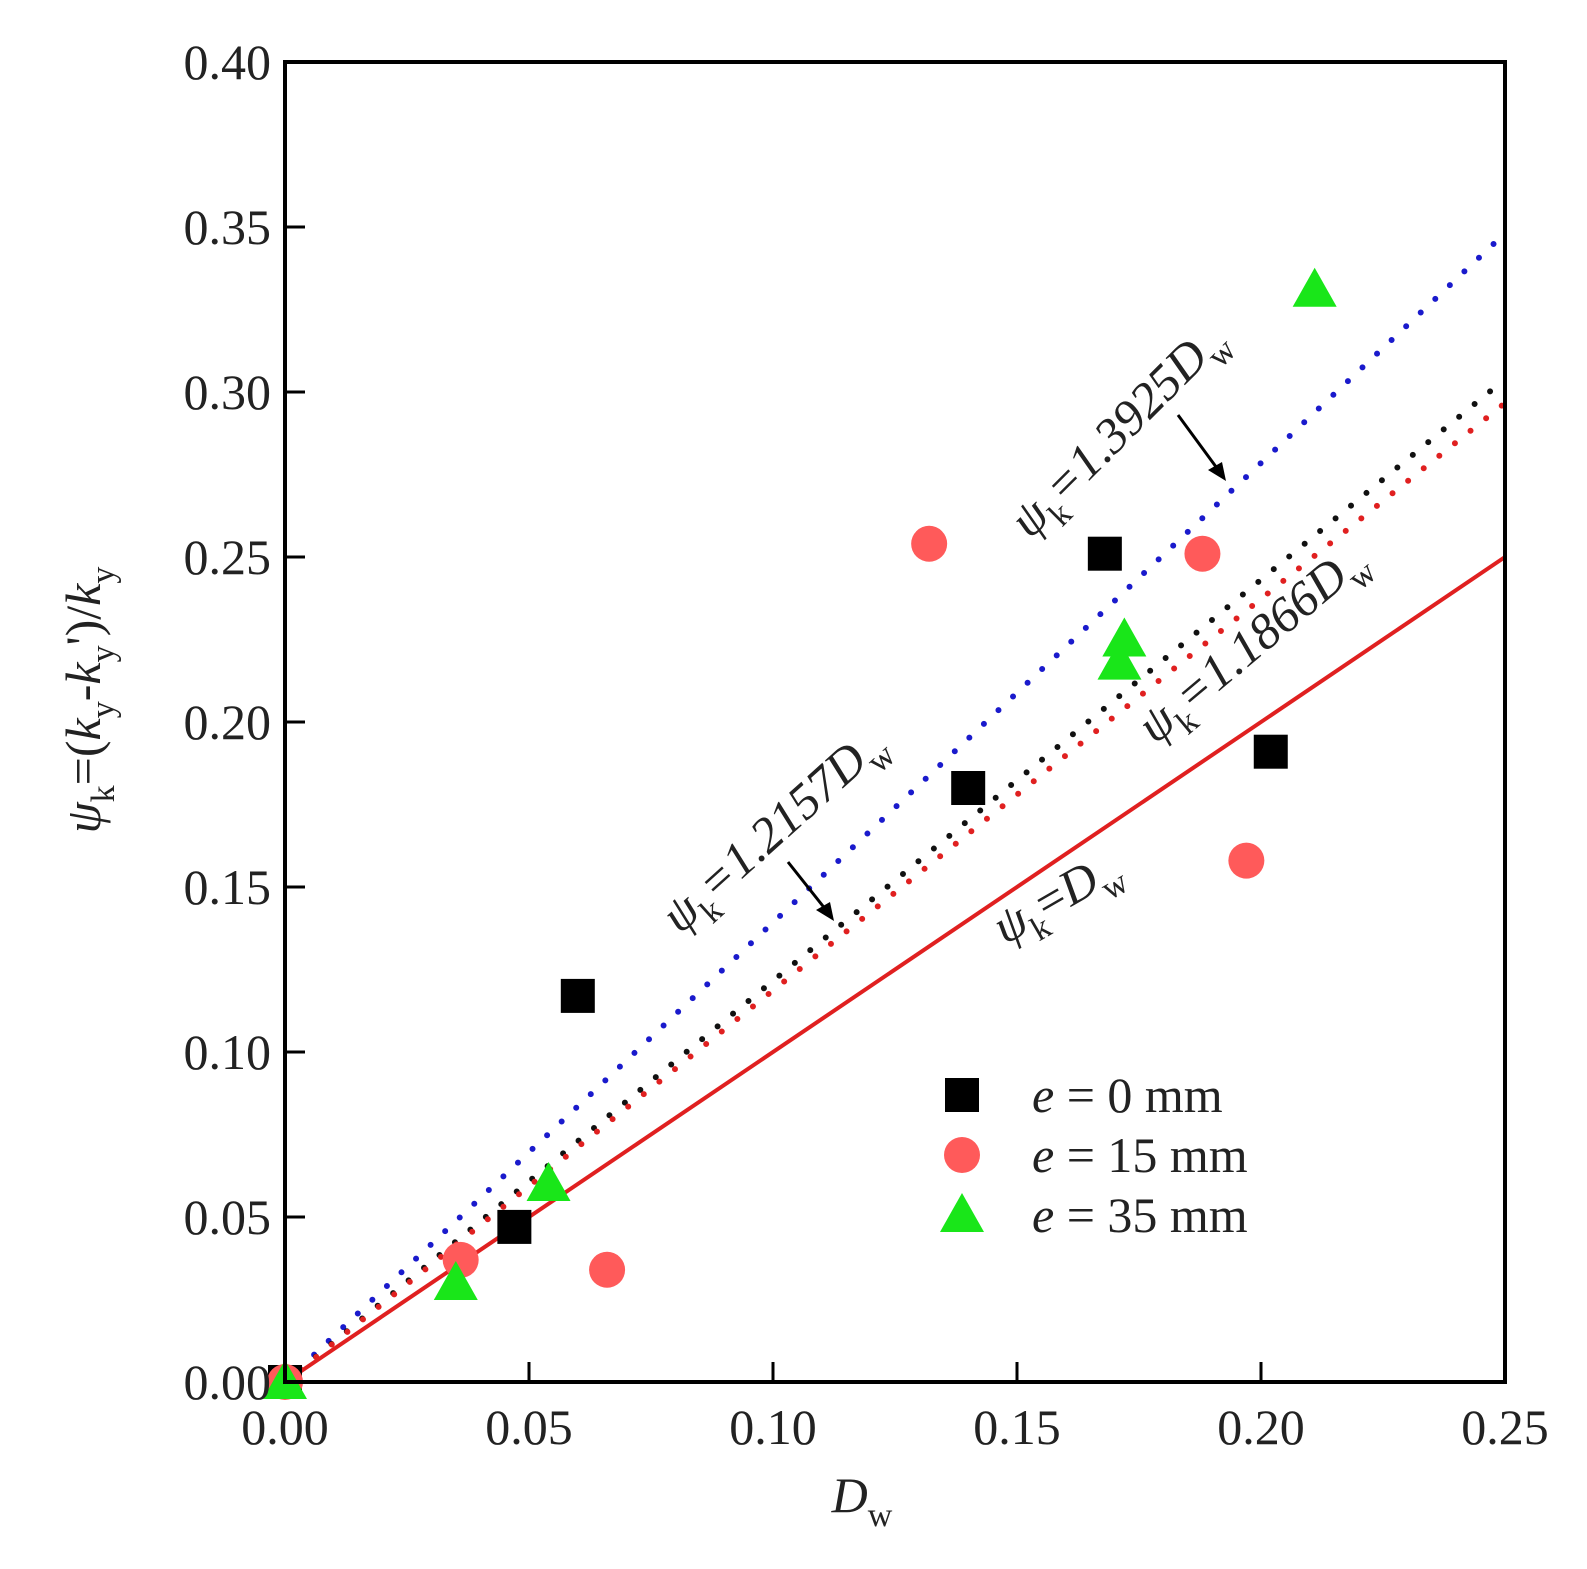  What do you see at coordinates (228, 557) in the screenshot?
I see `y-tick-label-5: 0.25` at bounding box center [228, 557].